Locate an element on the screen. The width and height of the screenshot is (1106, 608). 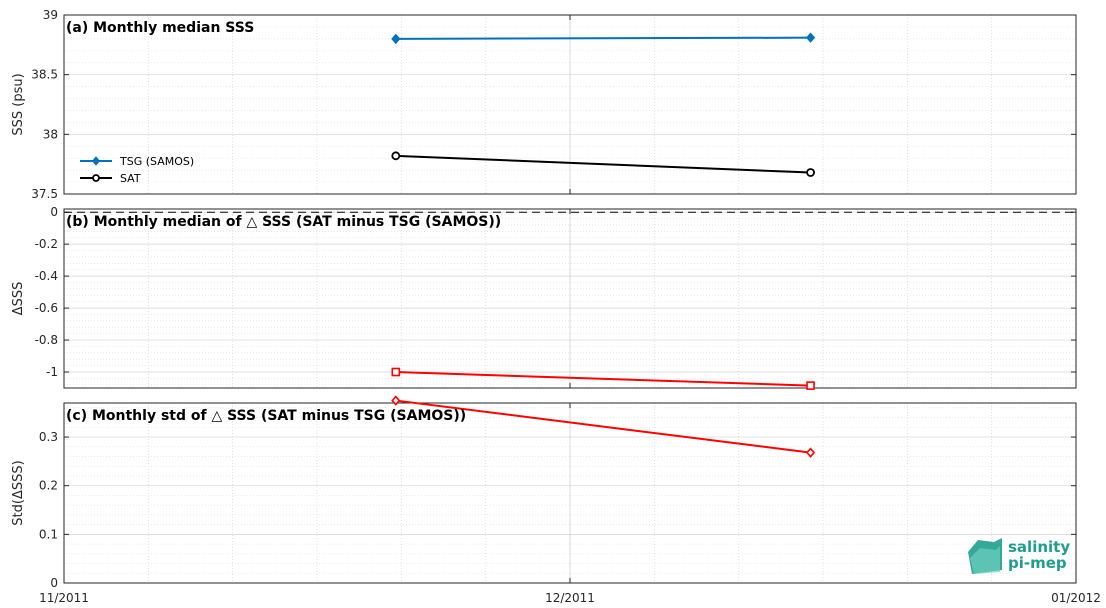
y-tick-label: -0.8 is located at coordinates (46, 340).